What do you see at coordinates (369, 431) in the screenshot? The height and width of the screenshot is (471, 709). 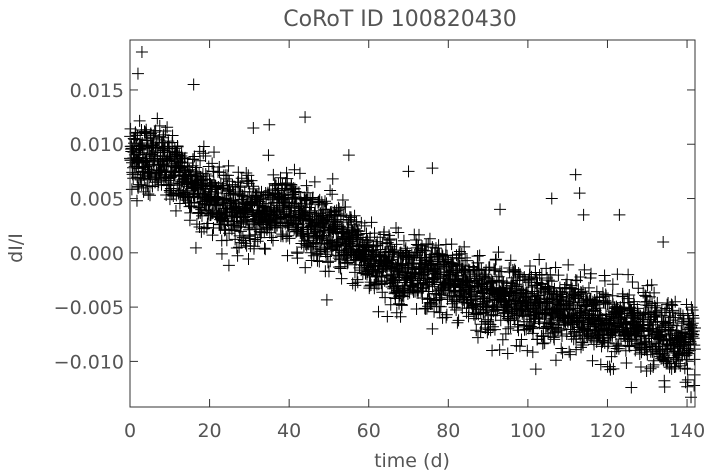 I see `x-tick-label: 60` at bounding box center [369, 431].